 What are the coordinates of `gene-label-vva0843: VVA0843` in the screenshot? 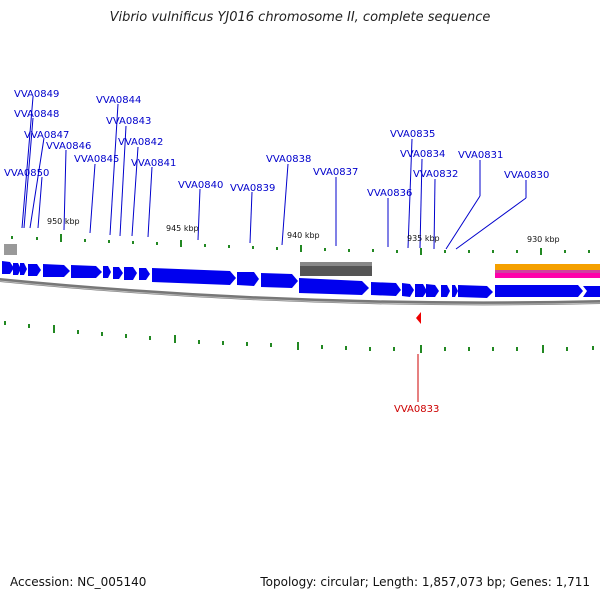 It's located at (128, 121).